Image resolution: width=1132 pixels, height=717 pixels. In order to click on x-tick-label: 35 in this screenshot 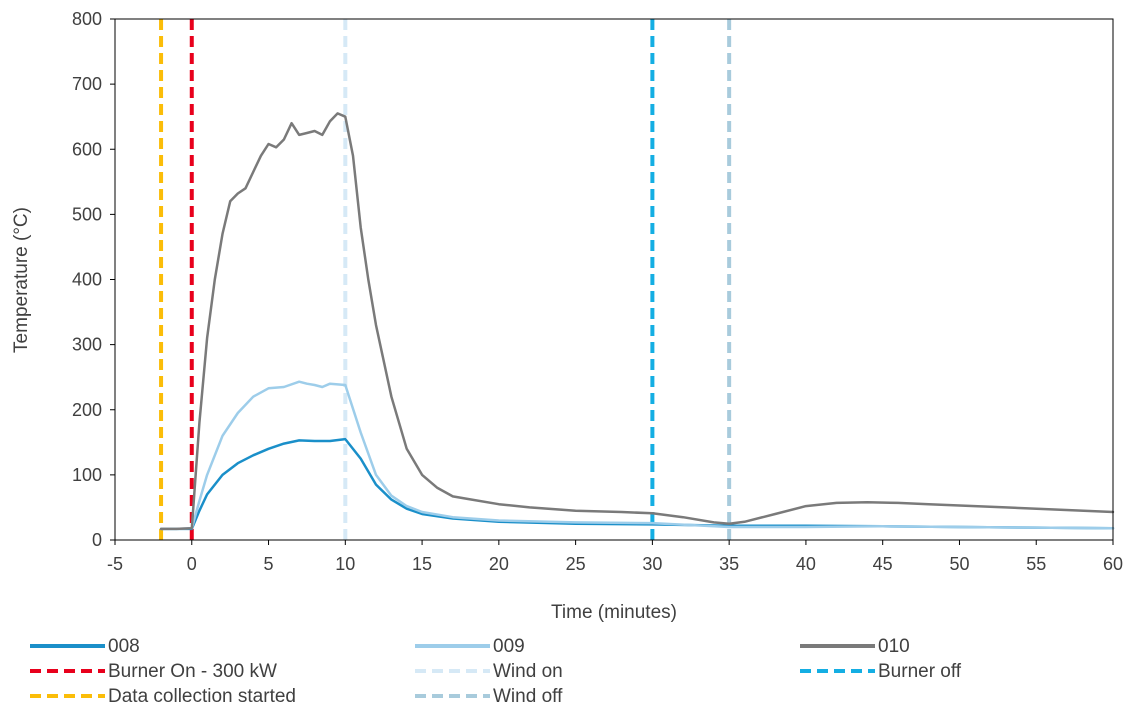, I will do `click(729, 564)`.